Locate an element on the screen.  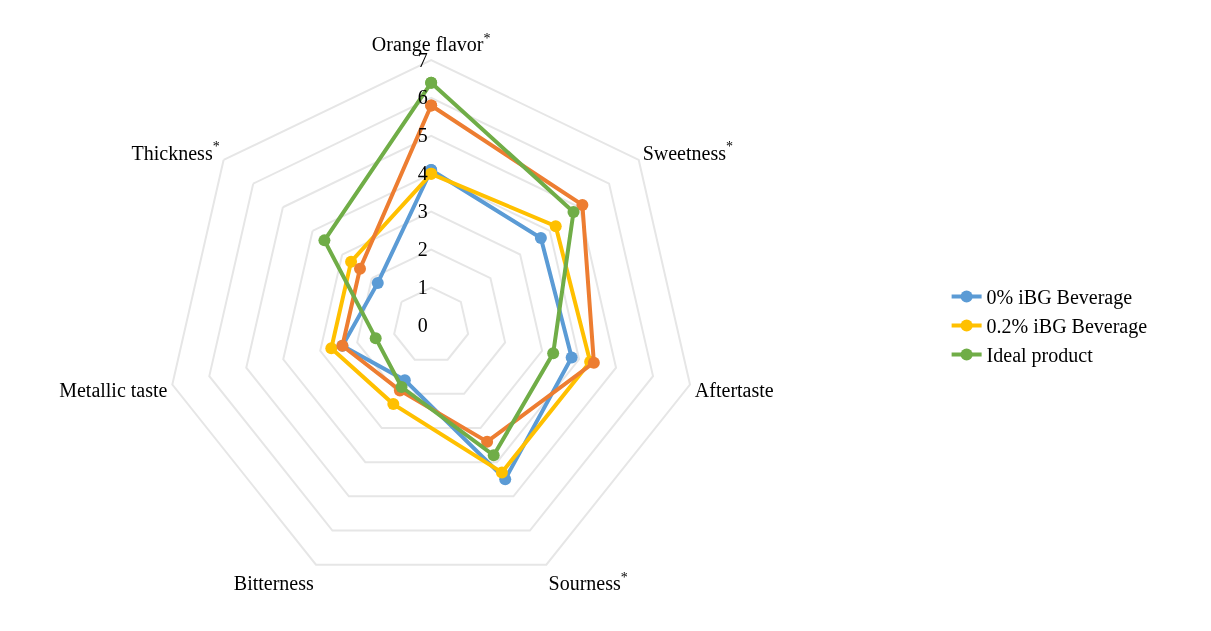
legend-label: Ideal product is located at coordinates (1040, 356).